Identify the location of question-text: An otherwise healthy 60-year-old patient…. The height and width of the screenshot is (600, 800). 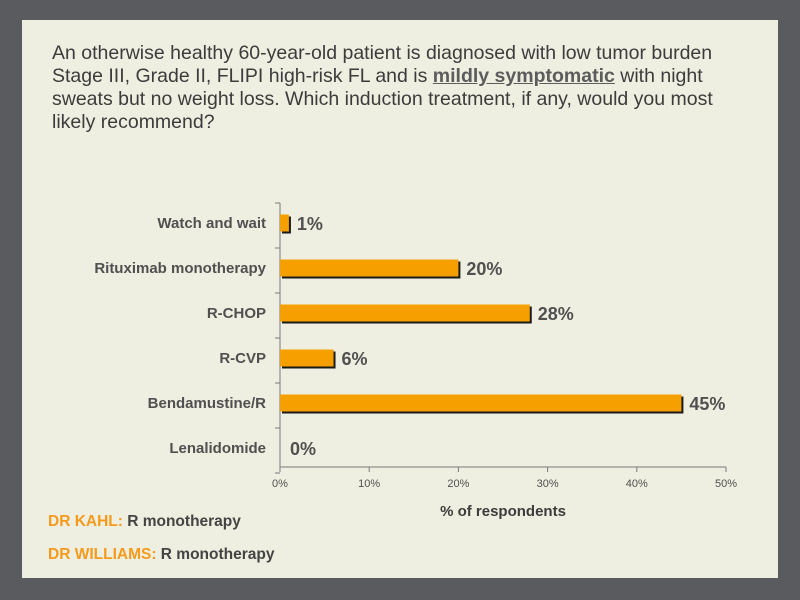
(402, 88).